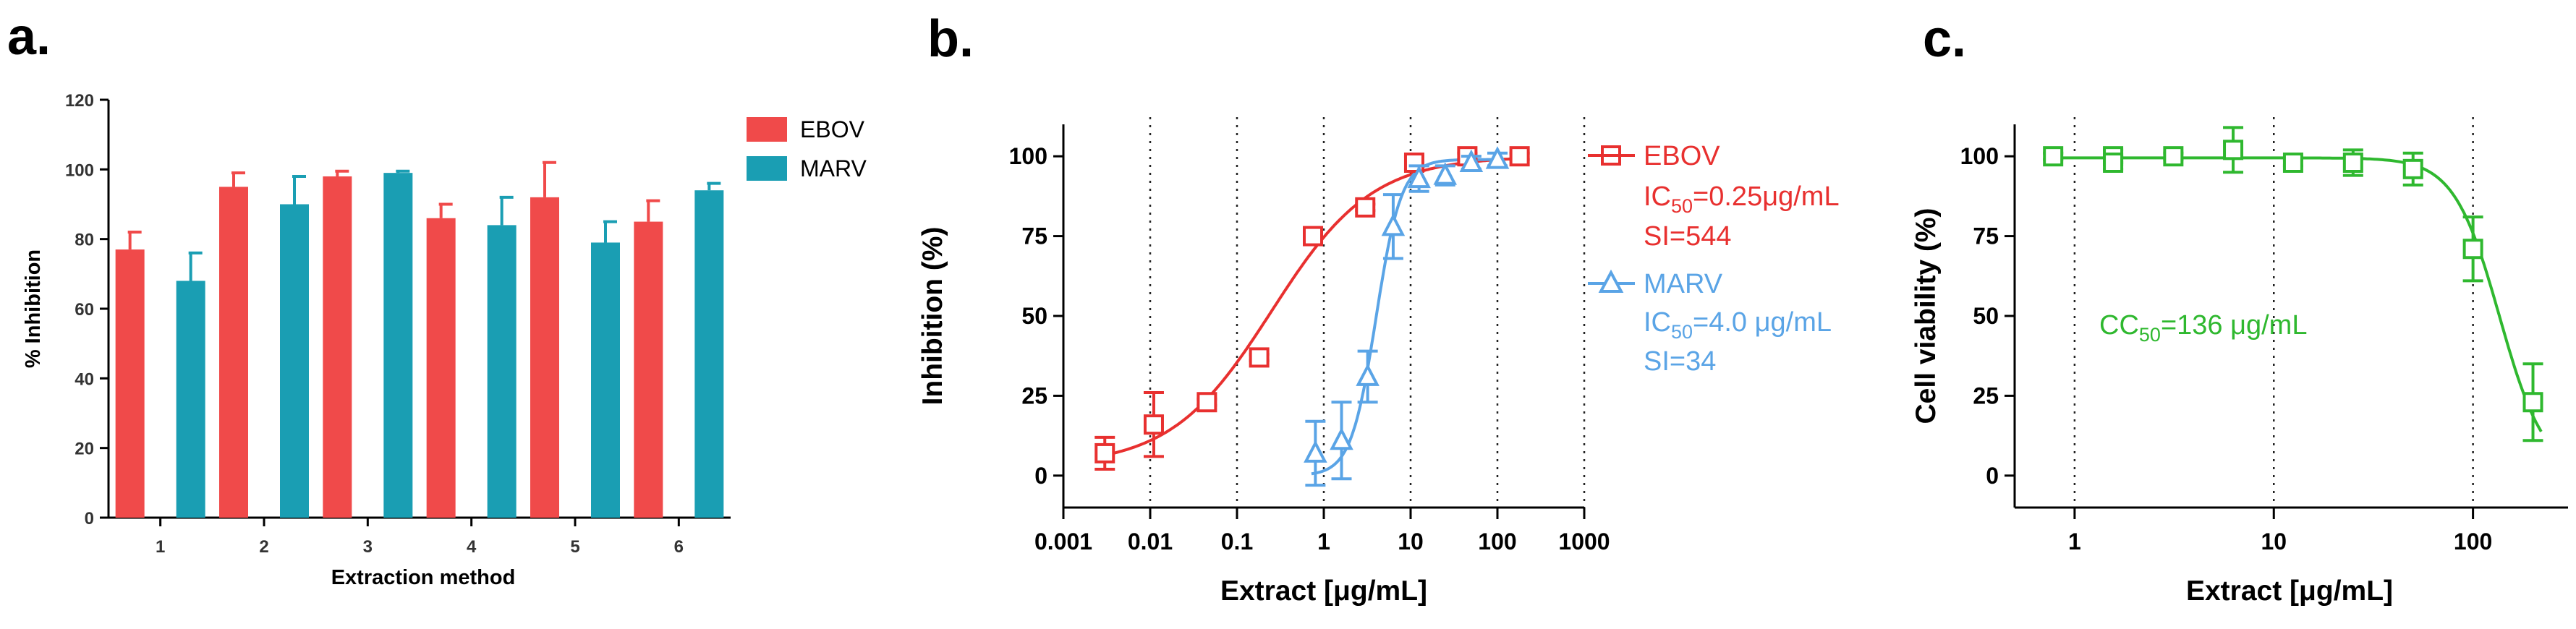 Image resolution: width=2576 pixels, height=629 pixels. What do you see at coordinates (423, 577) in the screenshot?
I see `panel-a-x-axis-title: Extraction method` at bounding box center [423, 577].